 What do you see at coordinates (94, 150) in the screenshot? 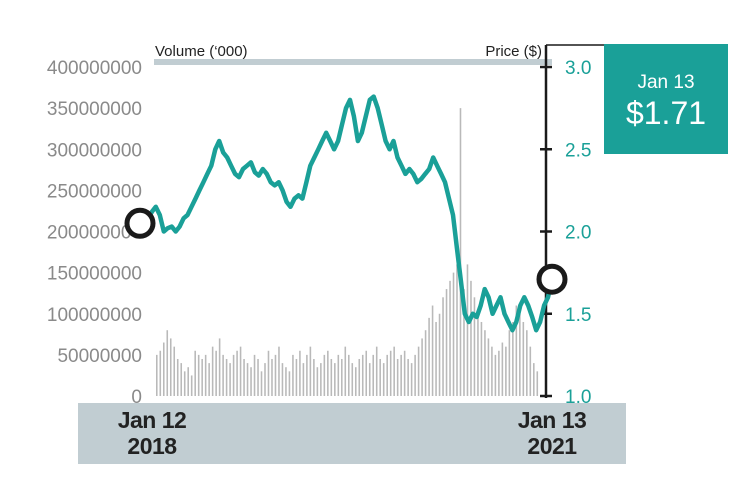
I see `left-tick-label: 300000000` at bounding box center [94, 150].